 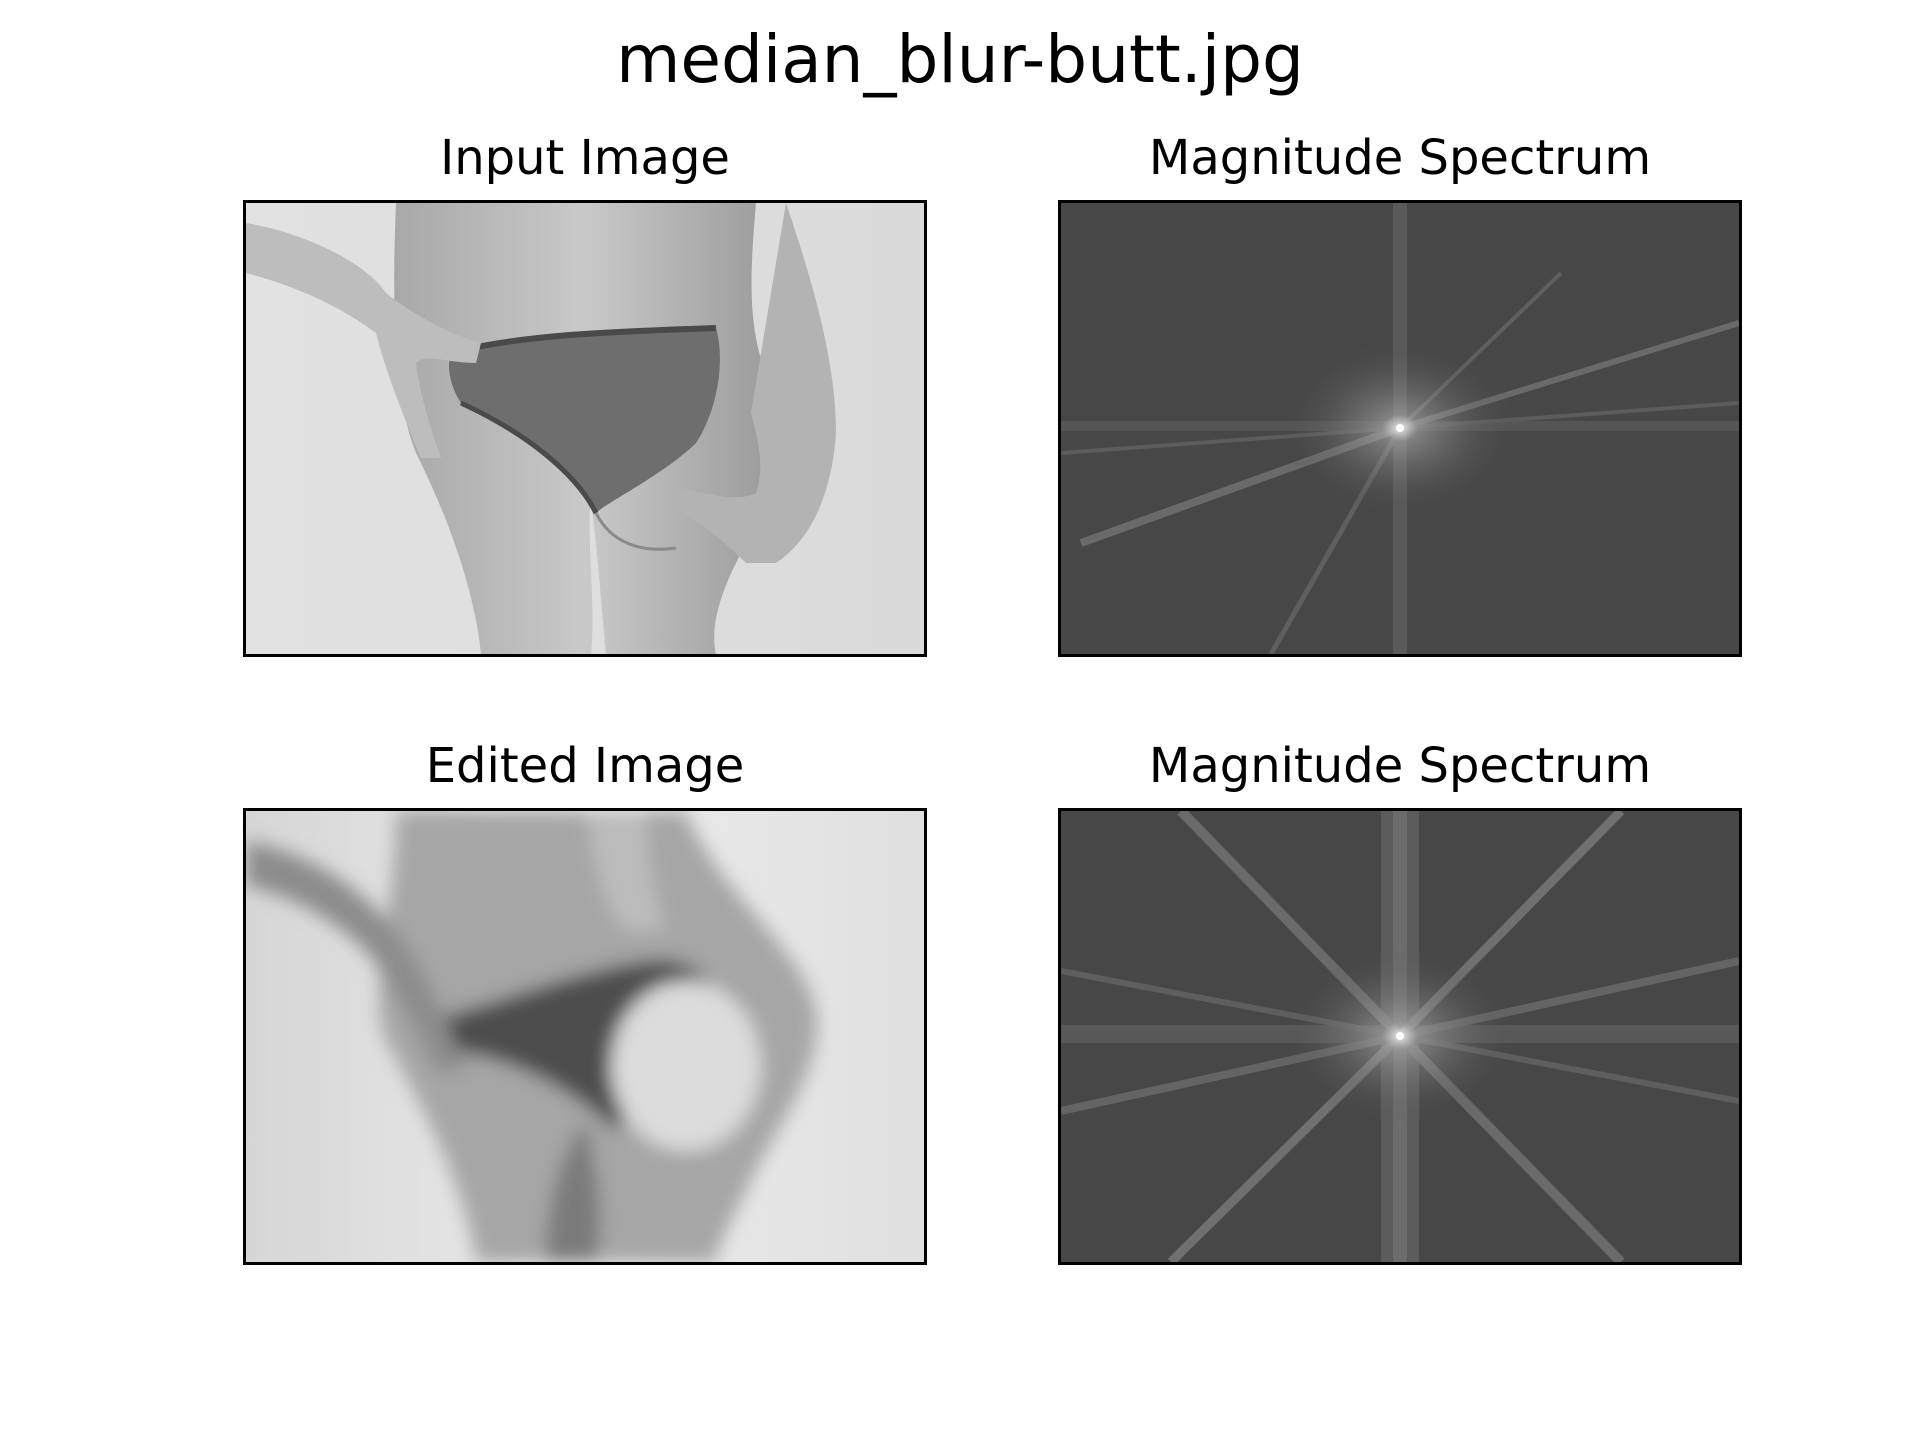 I want to click on edited-image-panel, so click(x=585, y=1036).